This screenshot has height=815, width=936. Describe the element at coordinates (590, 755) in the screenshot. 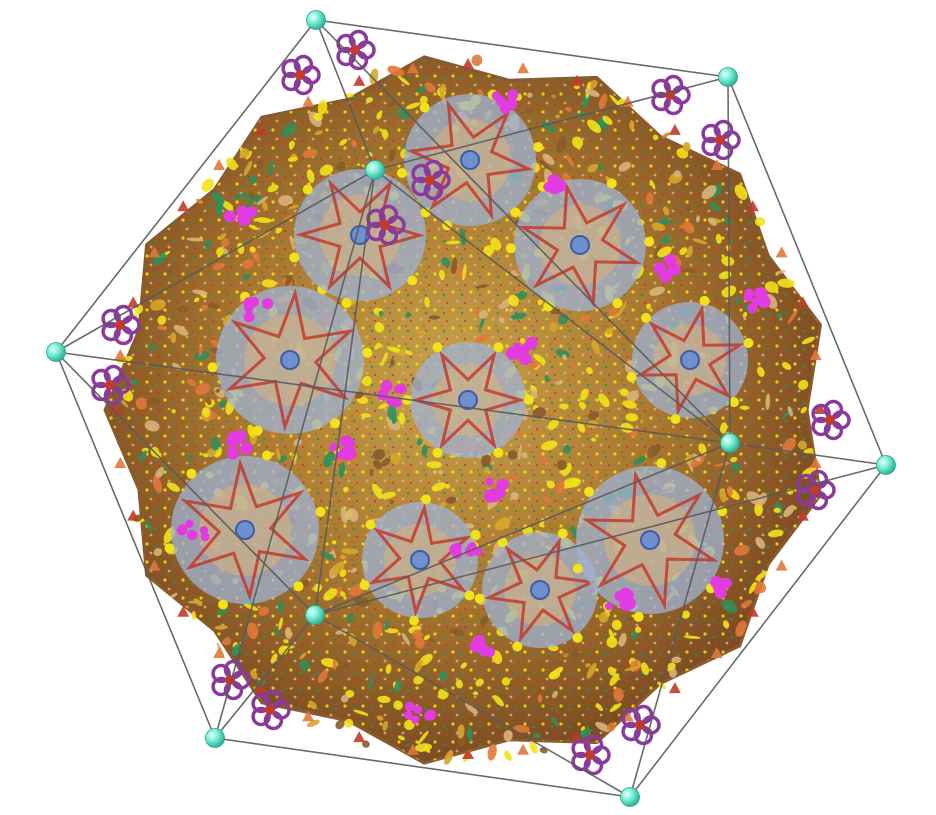

I see `flower-core` at that location.